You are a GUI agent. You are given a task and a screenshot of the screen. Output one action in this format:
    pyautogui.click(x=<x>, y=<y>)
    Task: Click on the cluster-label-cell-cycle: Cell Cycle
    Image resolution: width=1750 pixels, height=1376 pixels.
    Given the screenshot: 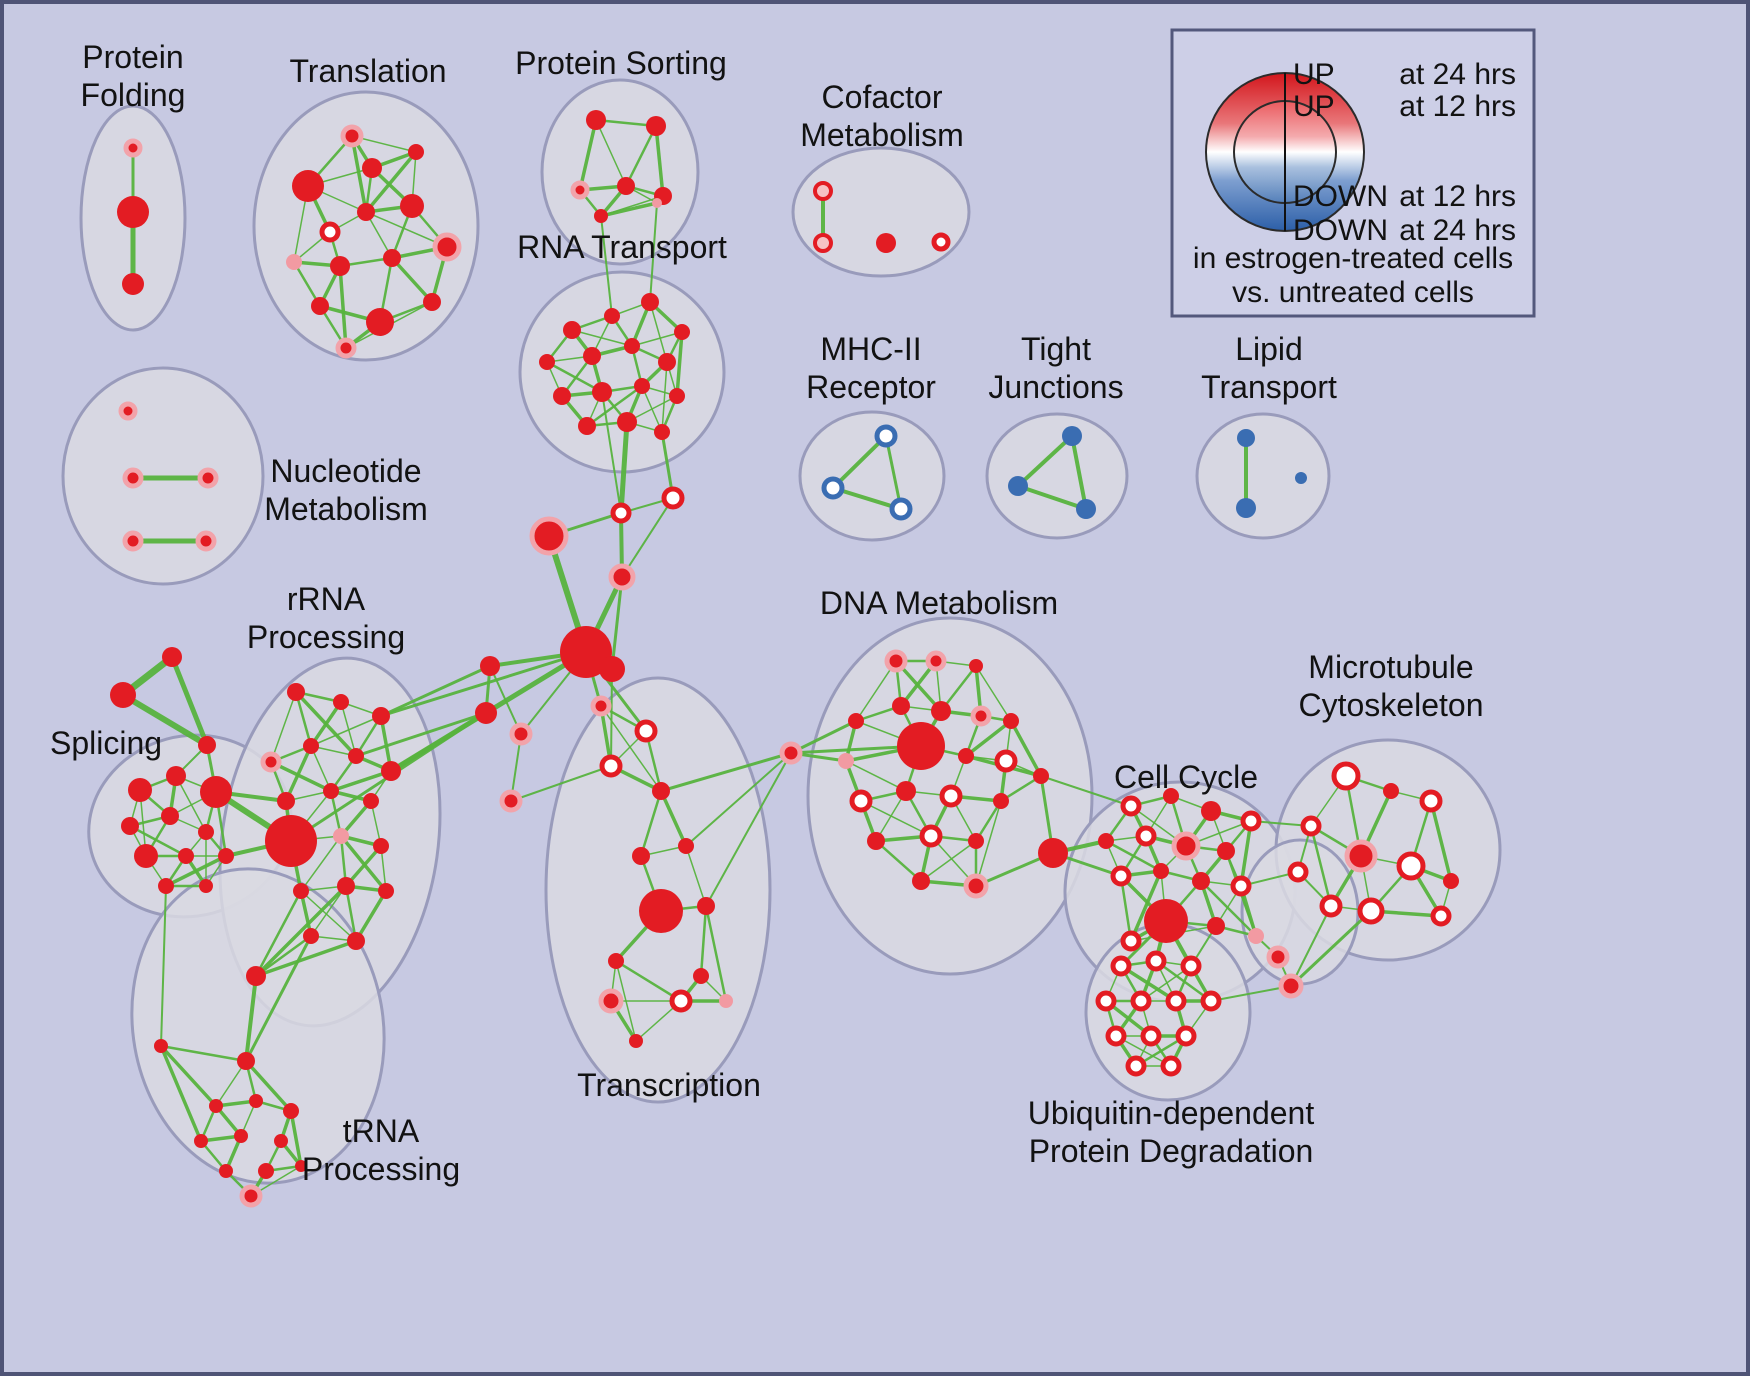 What is the action you would take?
    pyautogui.click(x=1186, y=777)
    